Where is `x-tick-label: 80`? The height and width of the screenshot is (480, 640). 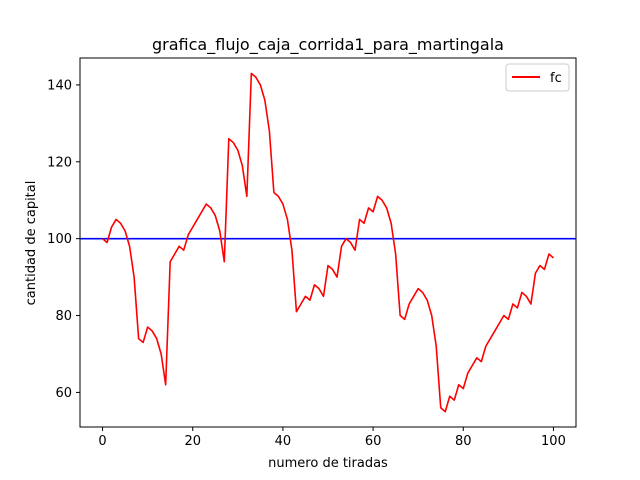 x-tick-label: 80 is located at coordinates (463, 441).